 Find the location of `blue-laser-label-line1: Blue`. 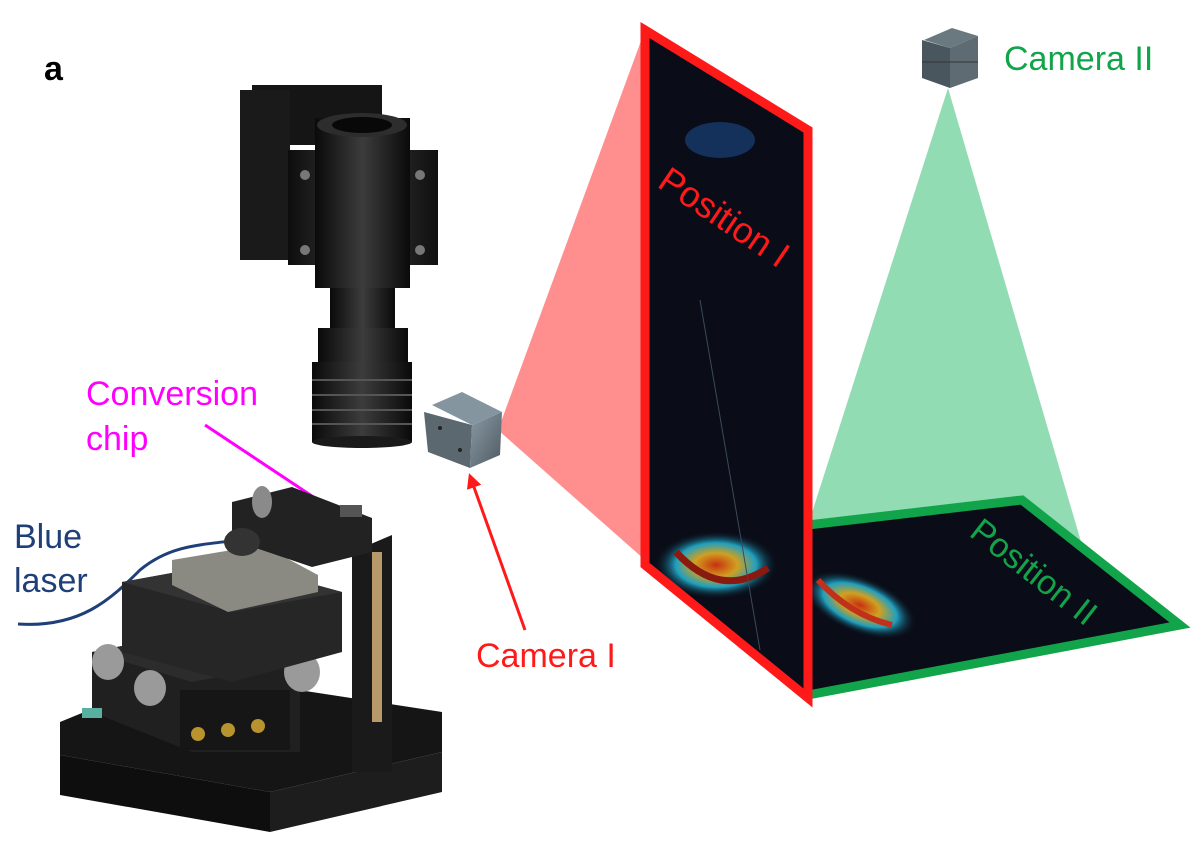

blue-laser-label-line1: Blue is located at coordinates (48, 537).